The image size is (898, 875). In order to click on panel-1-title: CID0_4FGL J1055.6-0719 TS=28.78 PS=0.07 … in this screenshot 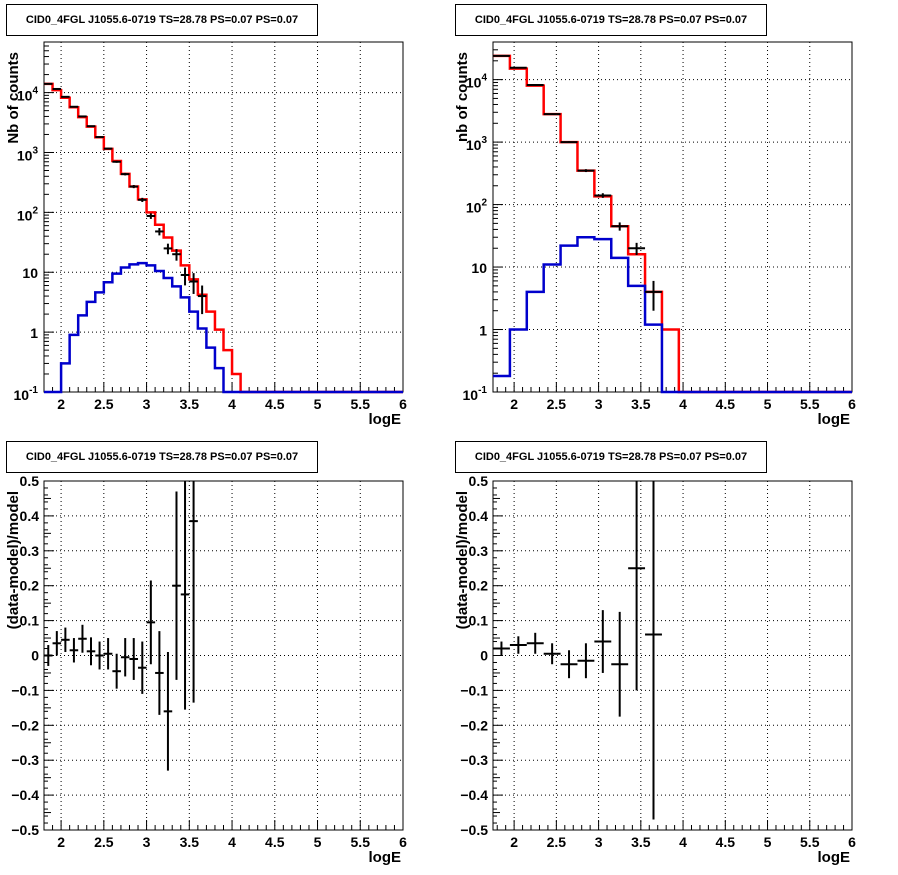, I will do `click(162, 20)`.